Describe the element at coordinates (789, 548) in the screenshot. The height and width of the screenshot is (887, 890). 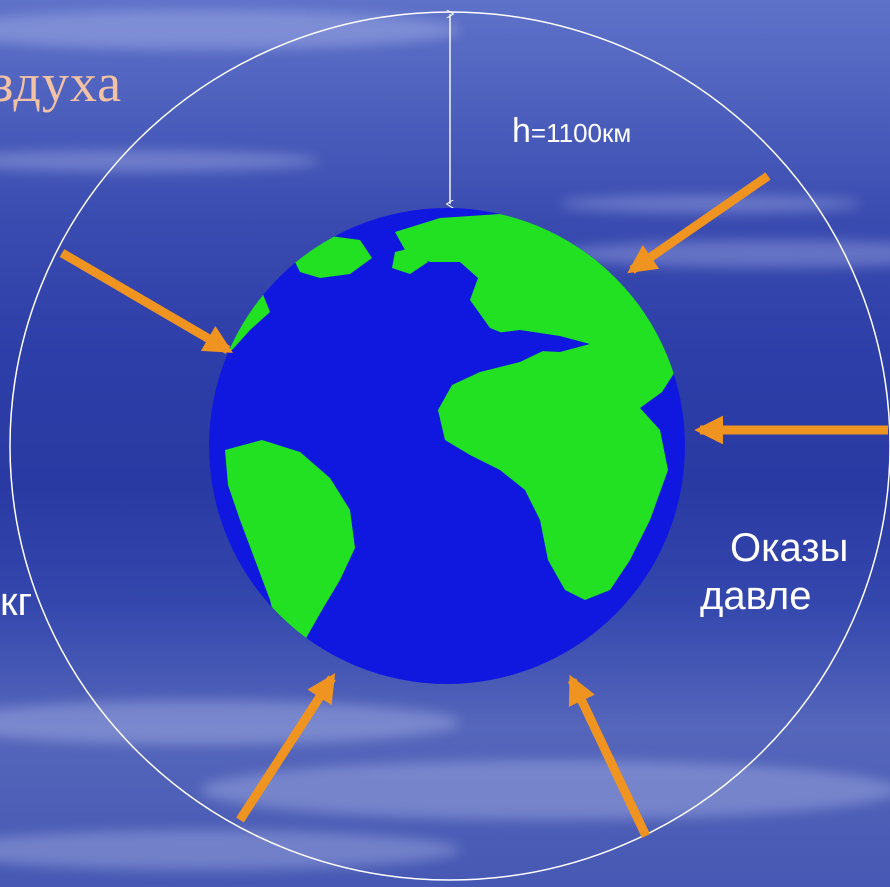
I see `right-caption-line-1: Оказы` at that location.